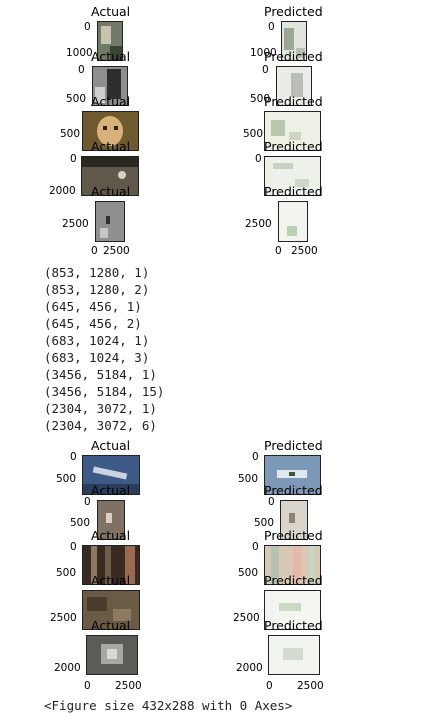  What do you see at coordinates (100, 425) in the screenshot?
I see `output-line: (2304, 3072, 6)` at bounding box center [100, 425].